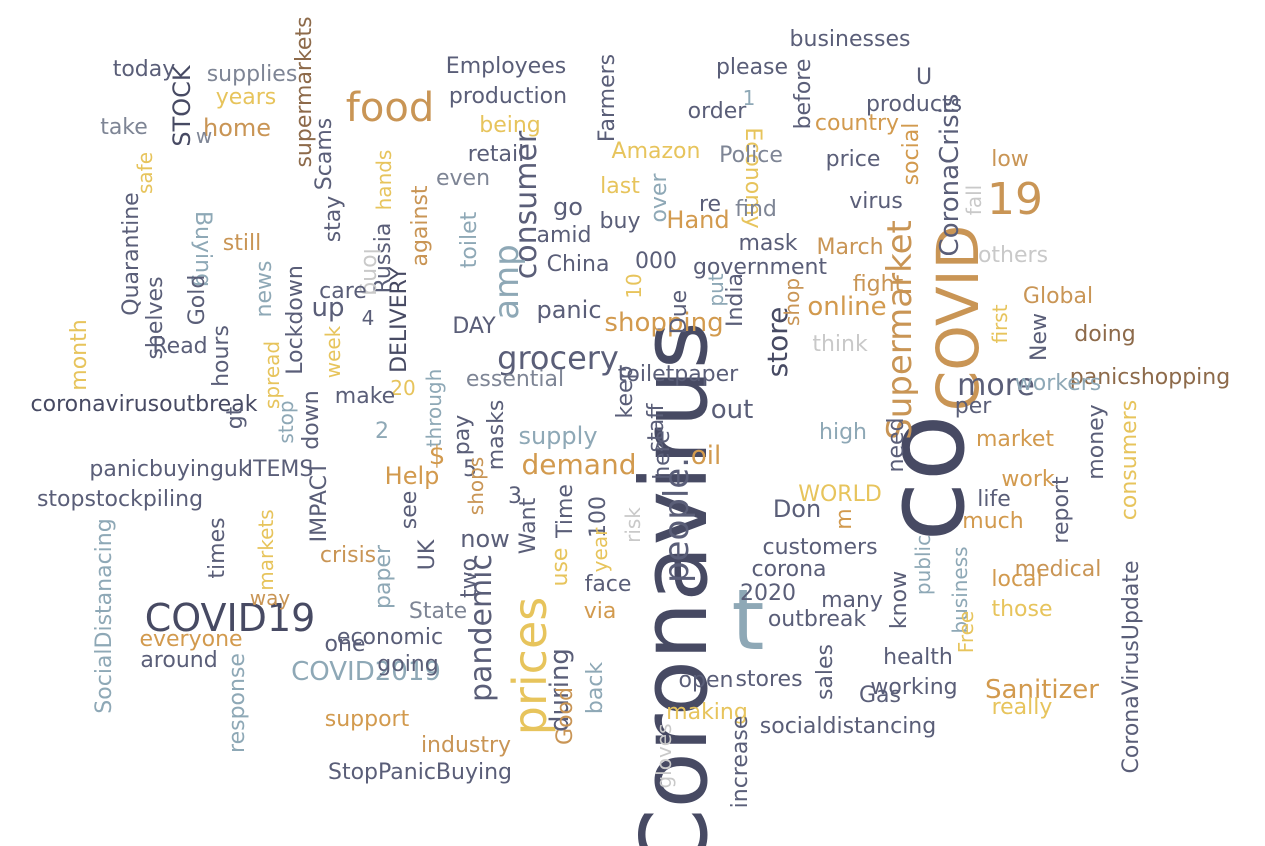 The image size is (1265, 846). What do you see at coordinates (272, 375) in the screenshot?
I see `word-spread: spread` at bounding box center [272, 375].